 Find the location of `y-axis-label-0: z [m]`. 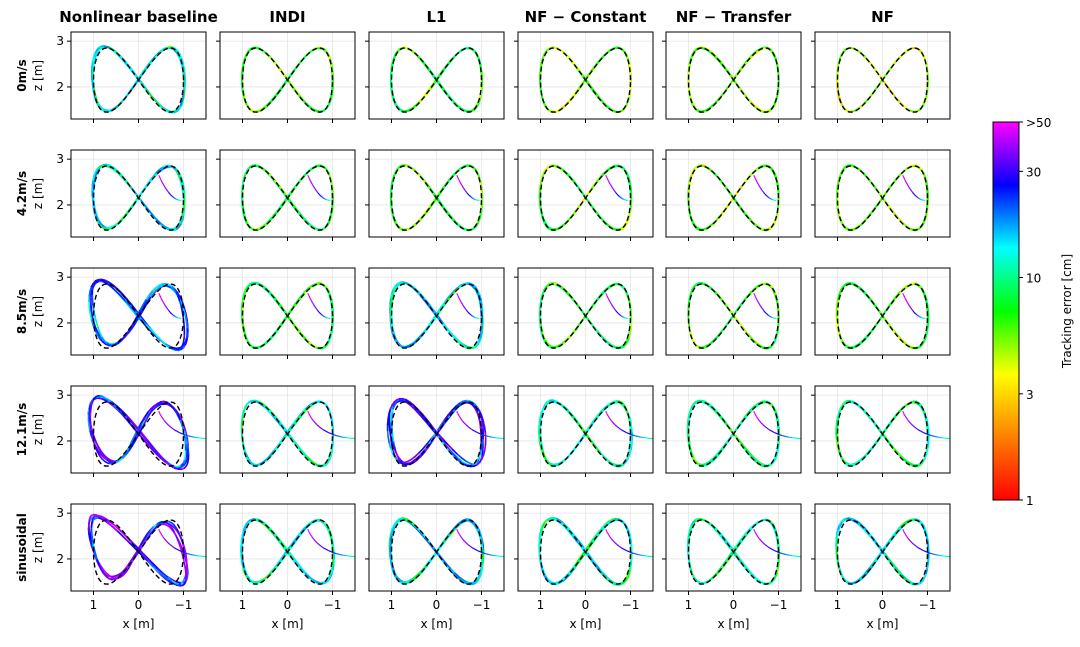

y-axis-label-0: z [m] is located at coordinates (38, 75).